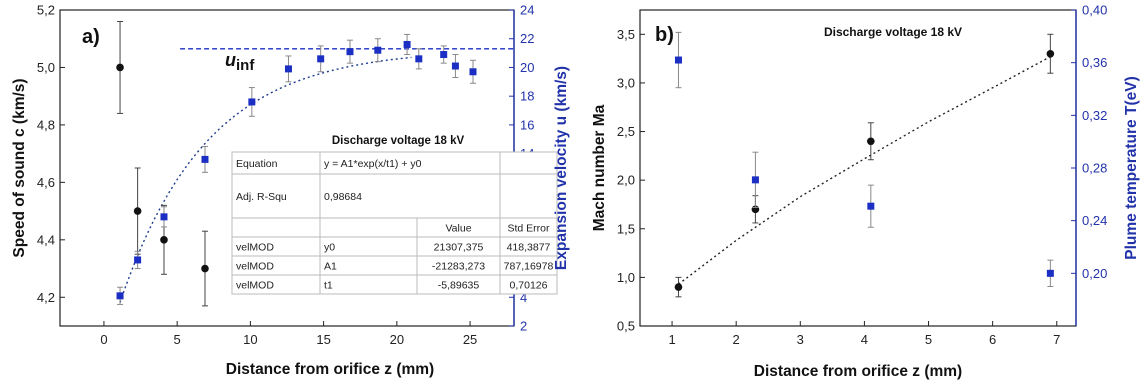 The height and width of the screenshot is (387, 1146). I want to click on x-tick-label: 2, so click(736, 339).